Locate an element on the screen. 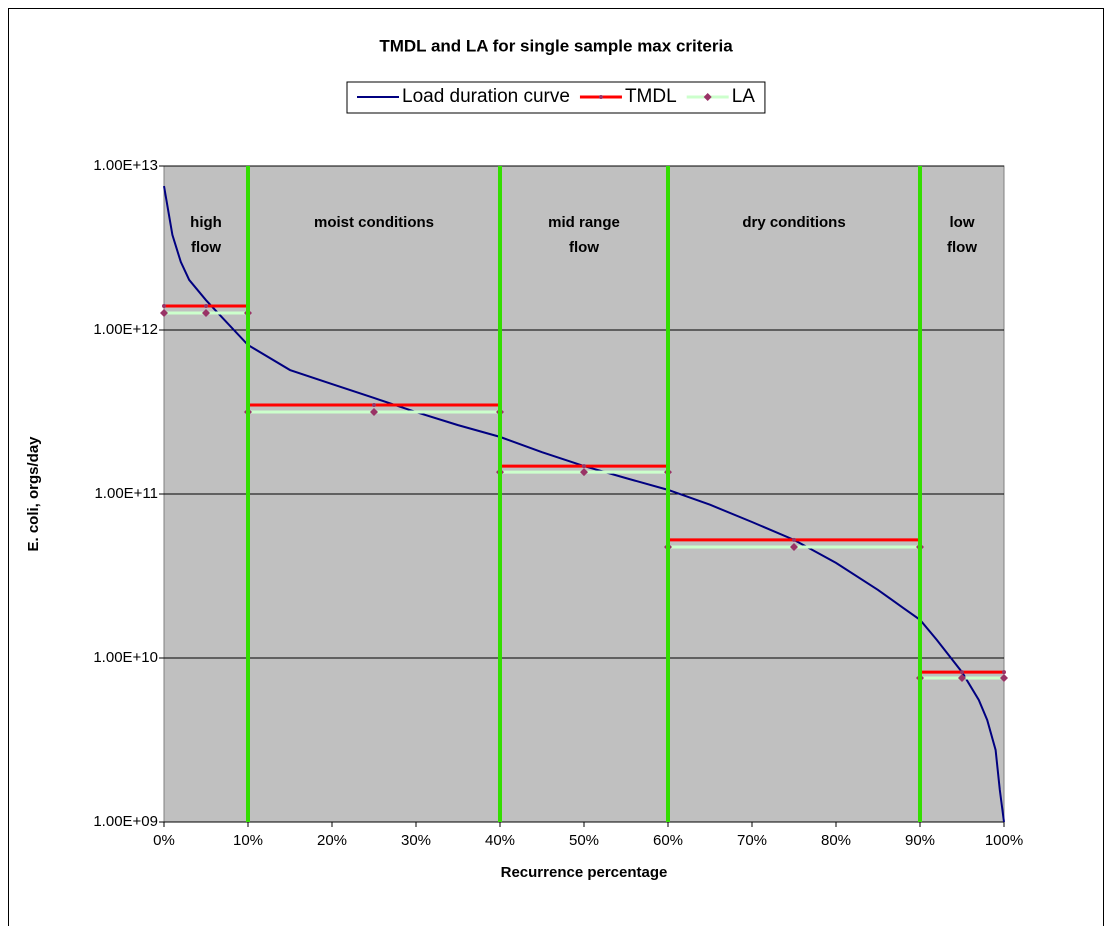 The image size is (1112, 926). legend: Load duration curve TMDL LA is located at coordinates (556, 97).